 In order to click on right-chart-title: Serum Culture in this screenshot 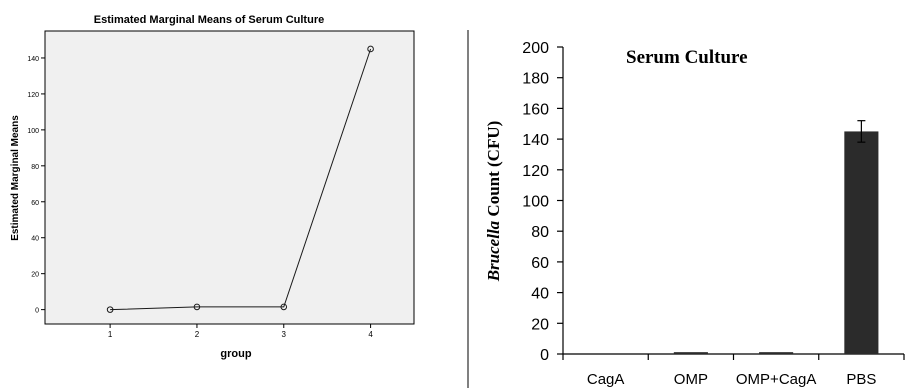, I will do `click(687, 57)`.